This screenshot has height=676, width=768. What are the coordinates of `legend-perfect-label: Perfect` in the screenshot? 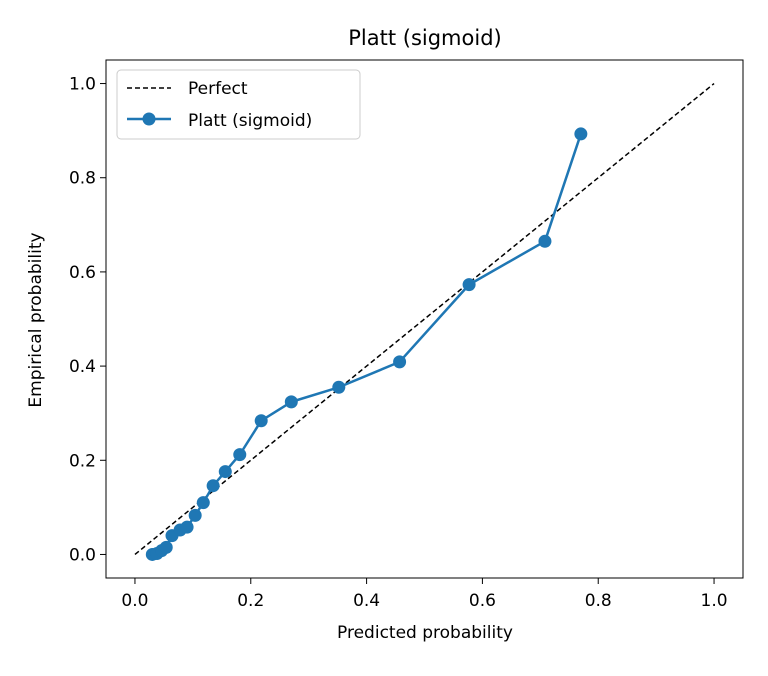 It's located at (218, 89).